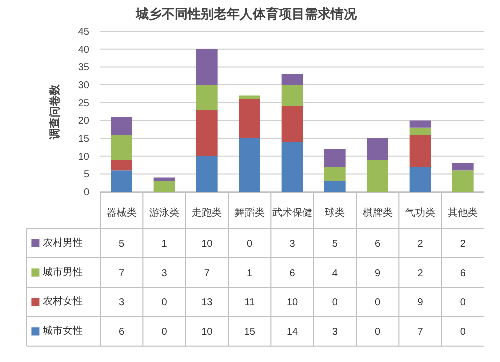 The height and width of the screenshot is (362, 500). I want to click on legend-label: 农村女性, so click(62, 302).